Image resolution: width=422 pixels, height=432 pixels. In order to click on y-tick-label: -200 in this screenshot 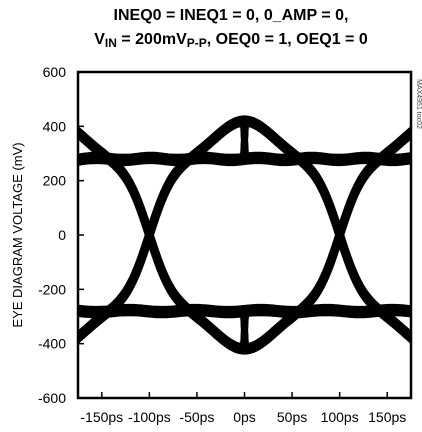, I will do `click(52, 289)`.